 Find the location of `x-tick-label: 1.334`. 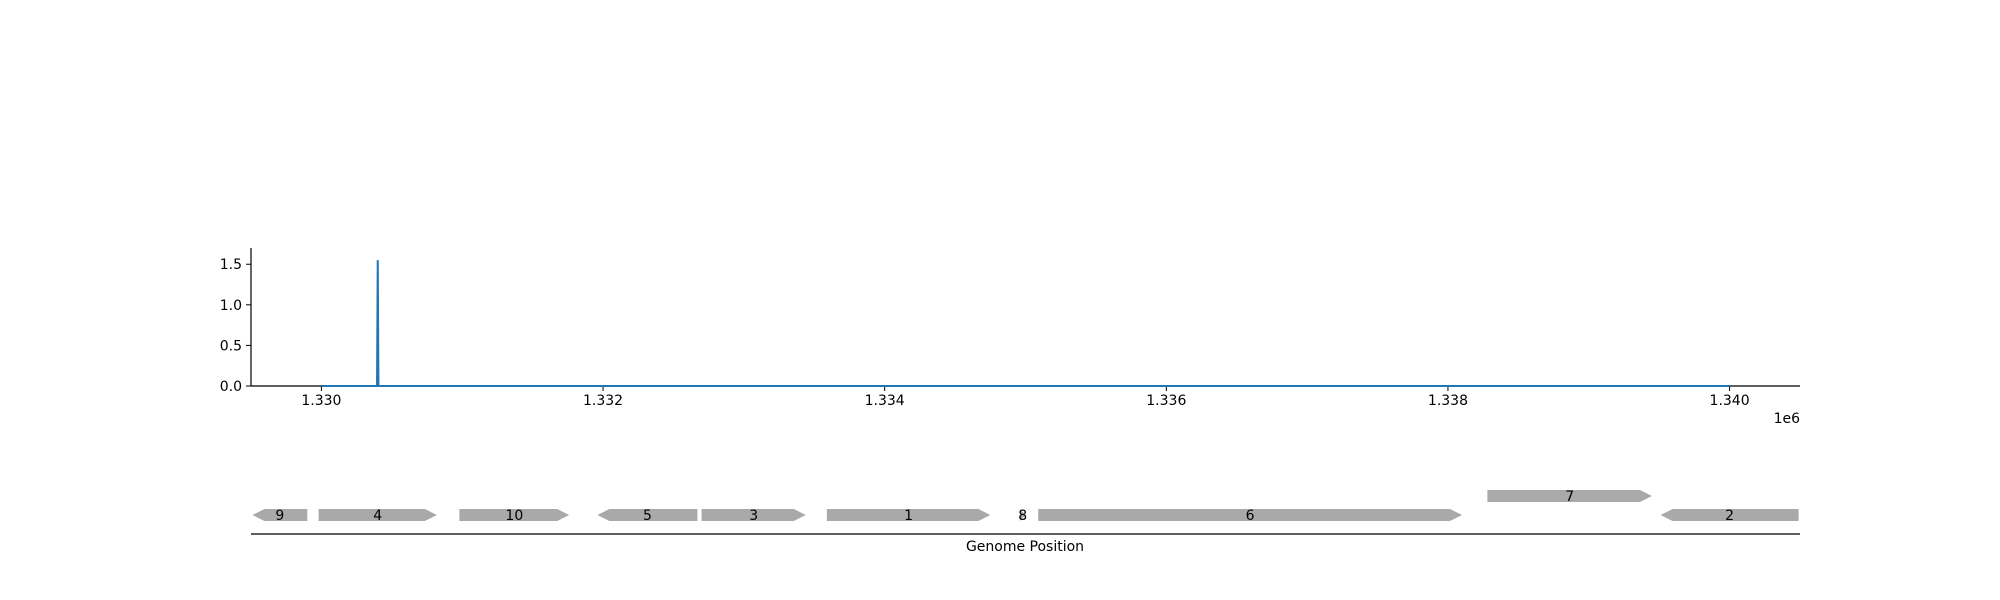

x-tick-label: 1.334 is located at coordinates (885, 401).